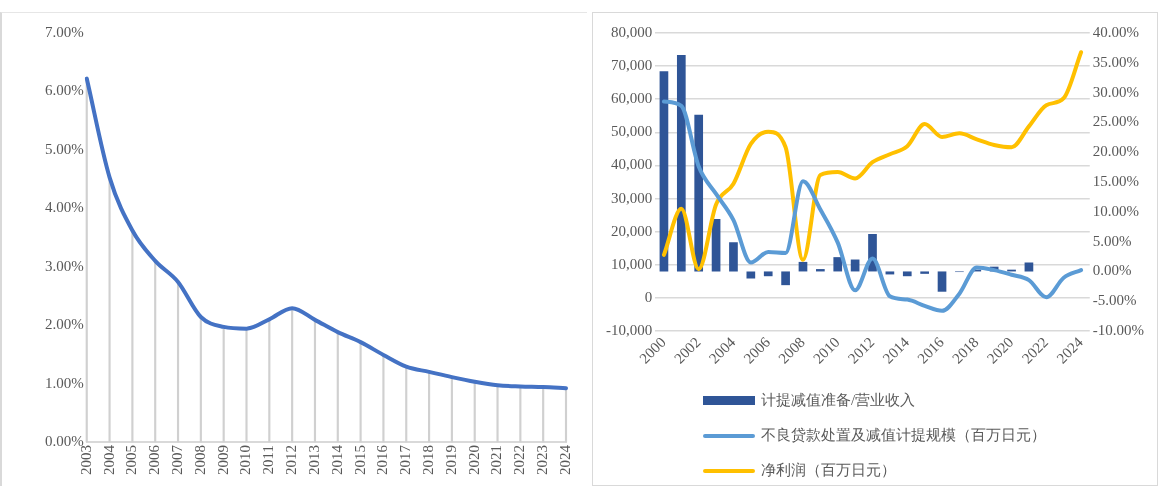 Image resolution: width=1158 pixels, height=486 pixels. What do you see at coordinates (496, 460) in the screenshot?
I see `x-tick-label: 2021` at bounding box center [496, 460].